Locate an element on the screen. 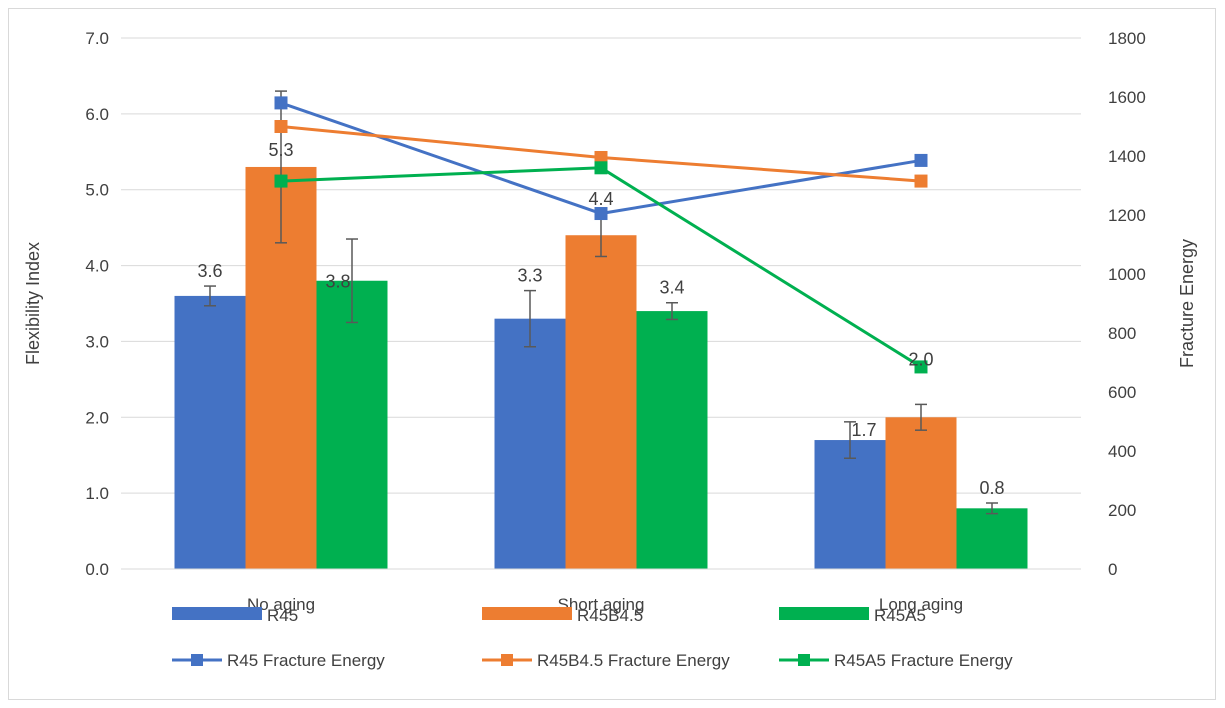 This screenshot has width=1225, height=708. data-label: 3.4 is located at coordinates (671, 288).